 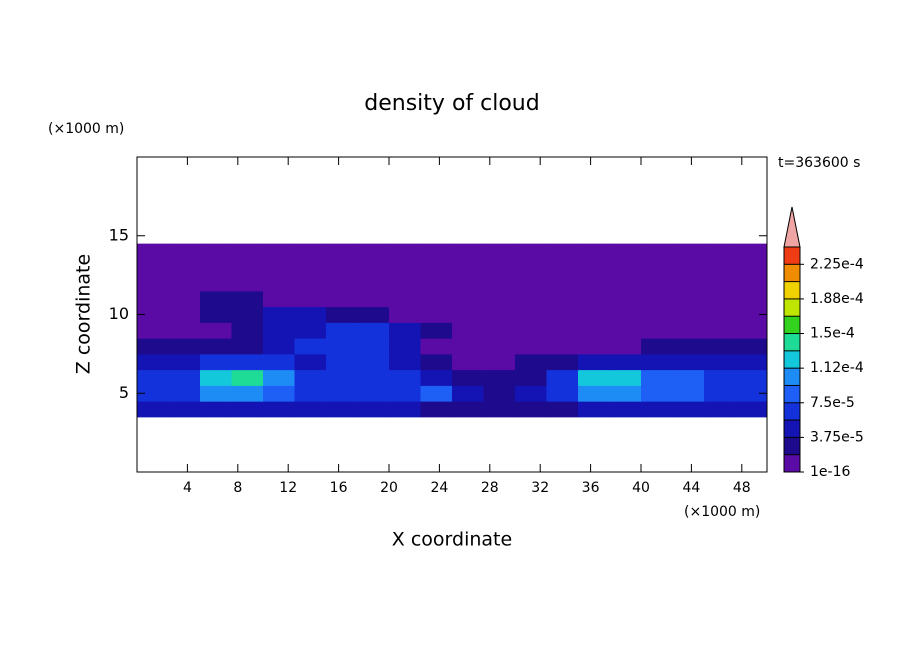 What do you see at coordinates (830, 472) in the screenshot?
I see `colorbar-tick-label: 1e-16` at bounding box center [830, 472].